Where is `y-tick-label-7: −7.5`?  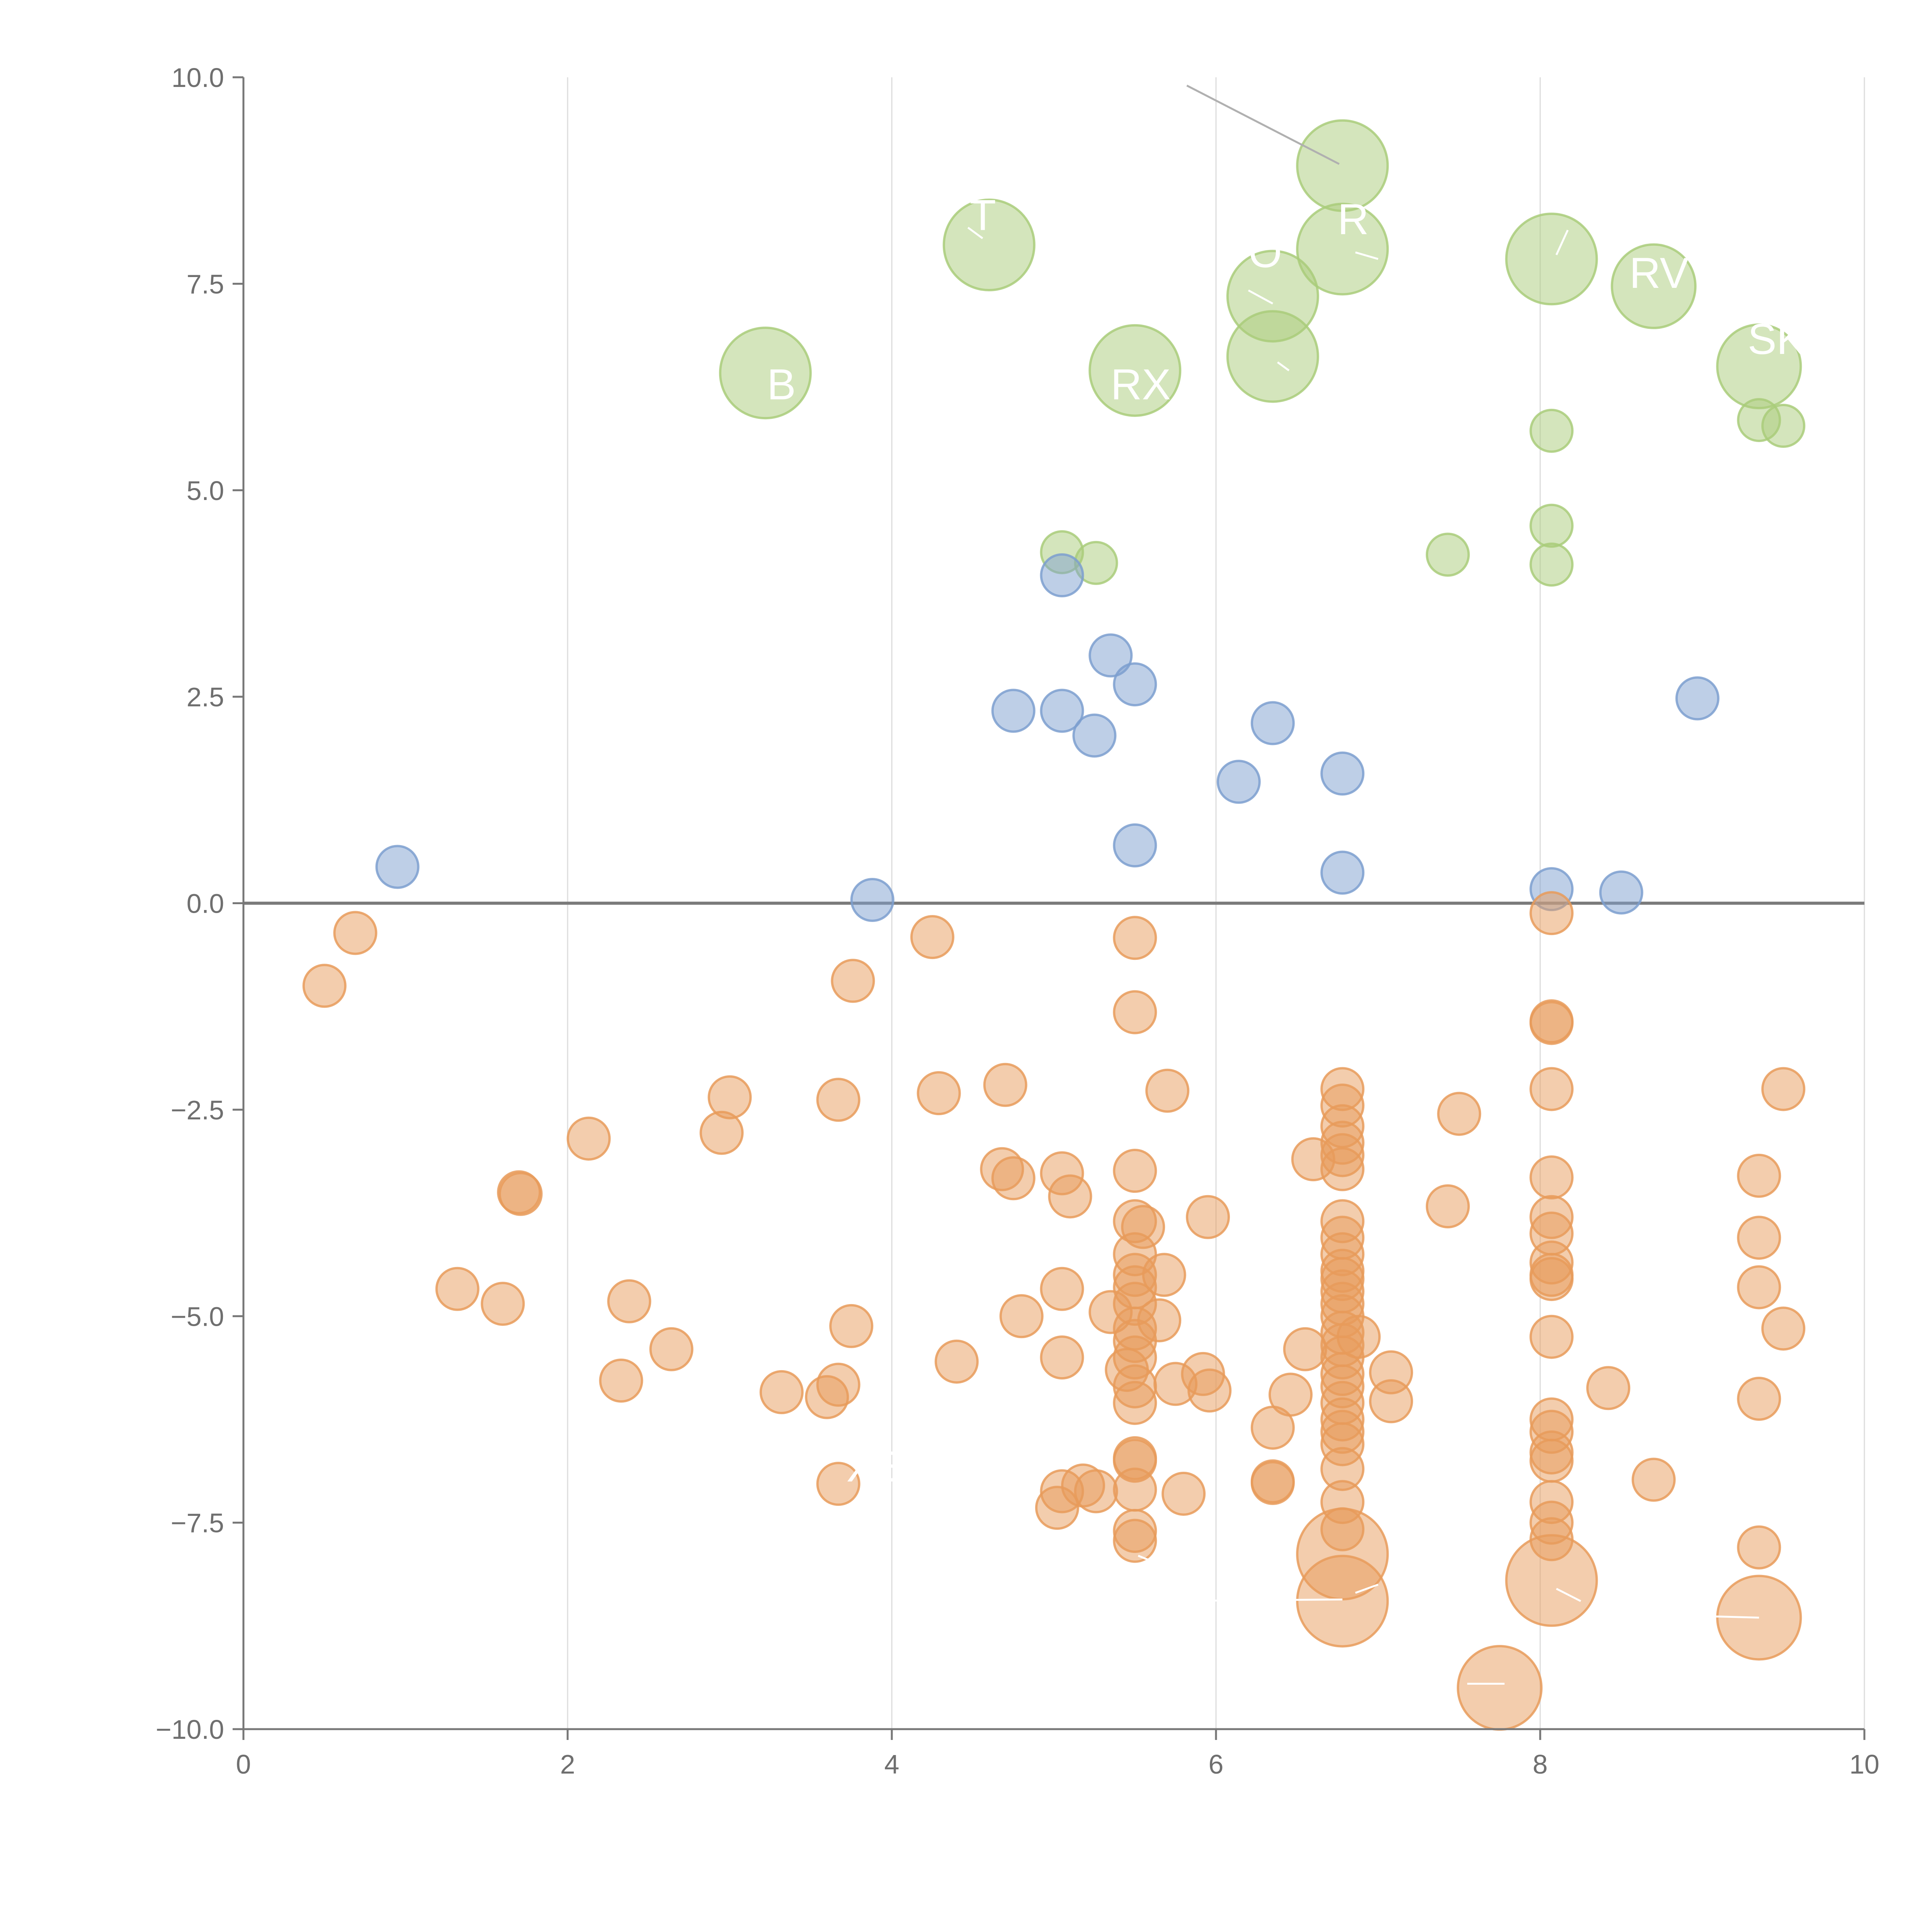
y-tick-label-7: −7.5 is located at coordinates (198, 1523).